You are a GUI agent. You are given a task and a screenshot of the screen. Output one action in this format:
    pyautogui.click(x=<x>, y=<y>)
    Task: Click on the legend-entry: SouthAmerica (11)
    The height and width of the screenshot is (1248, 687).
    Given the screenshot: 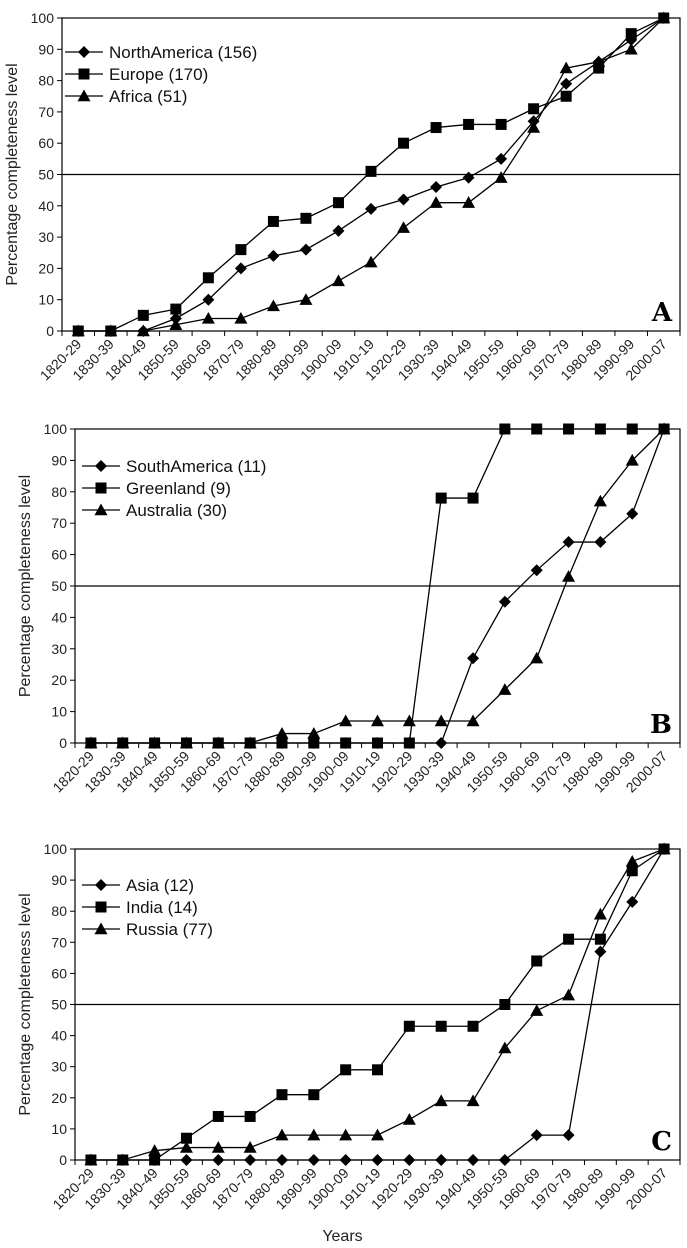 What is the action you would take?
    pyautogui.click(x=196, y=466)
    